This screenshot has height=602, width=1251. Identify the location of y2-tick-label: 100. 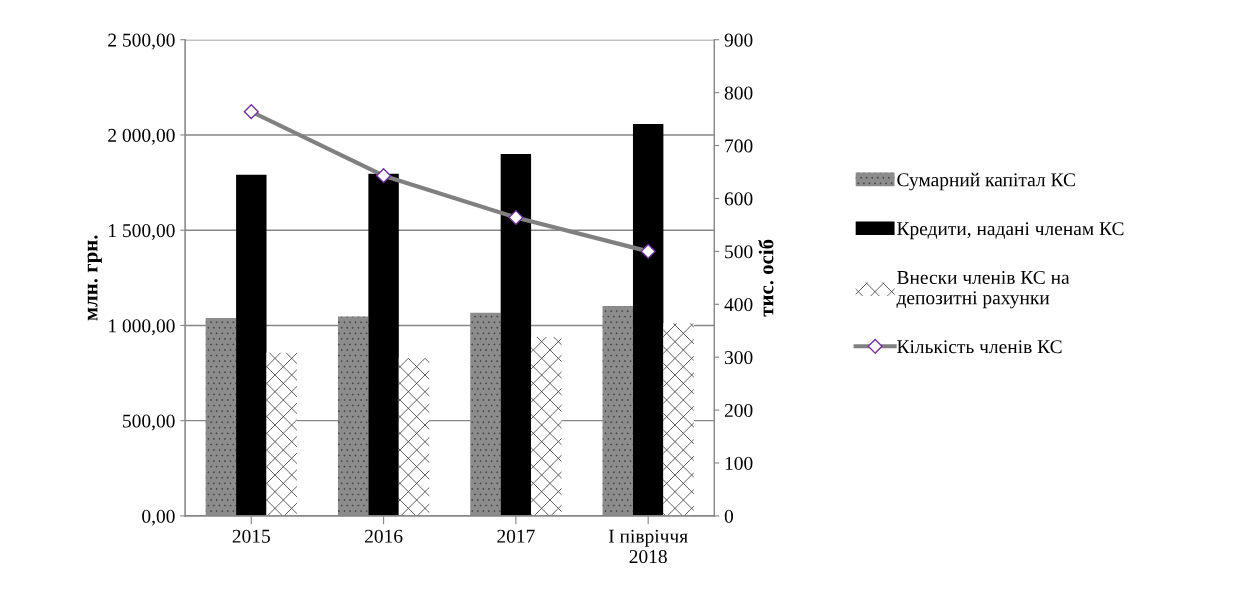
(739, 463).